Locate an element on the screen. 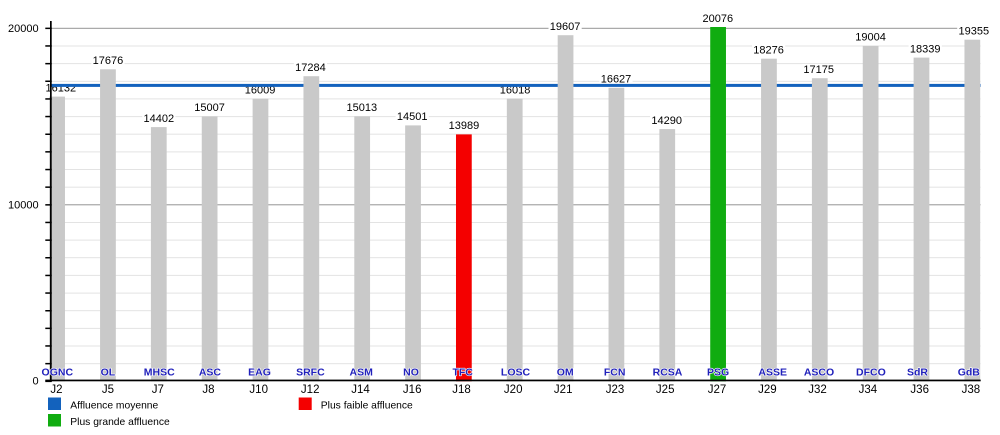 Image resolution: width=1000 pixels, height=435 pixels. svg-text: EAG is located at coordinates (259, 372).